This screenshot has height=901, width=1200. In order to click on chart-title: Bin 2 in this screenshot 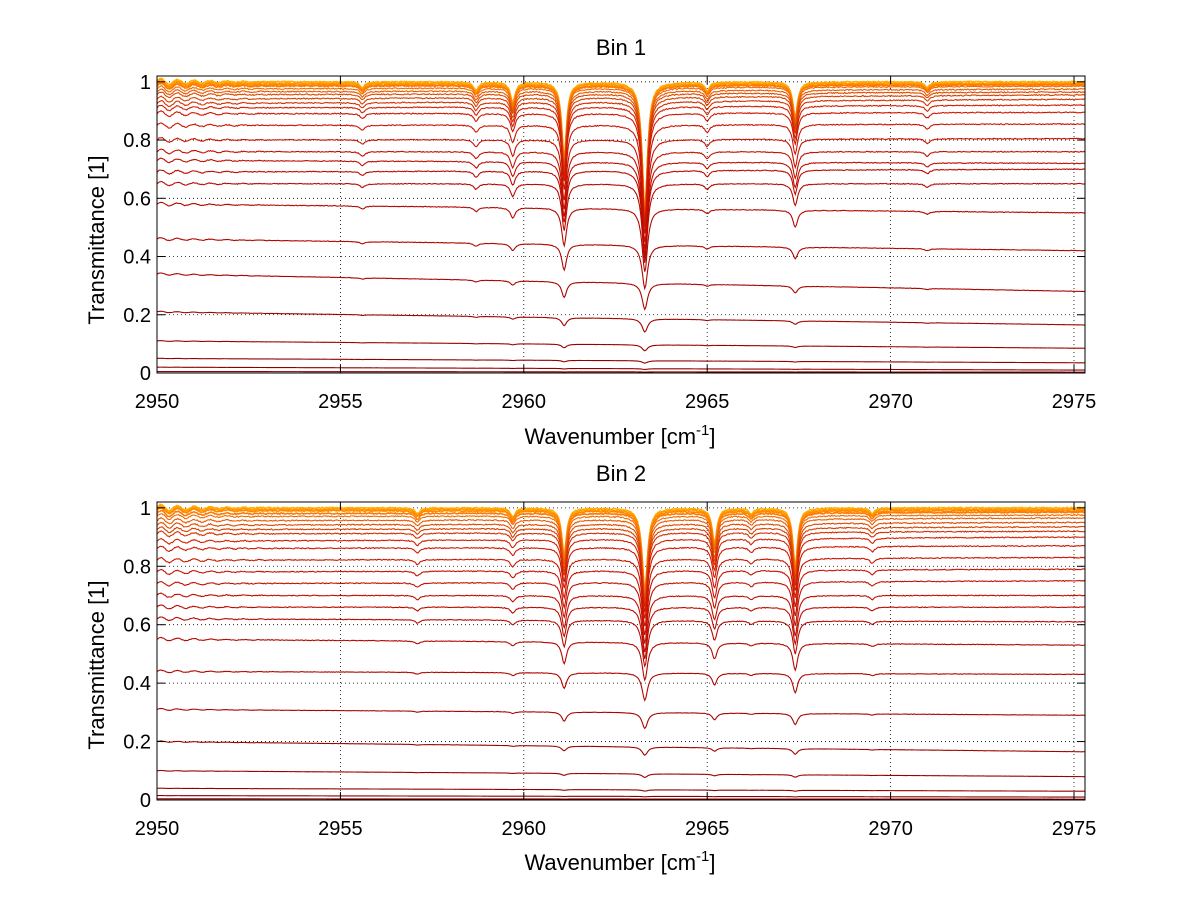, I will do `click(621, 473)`.